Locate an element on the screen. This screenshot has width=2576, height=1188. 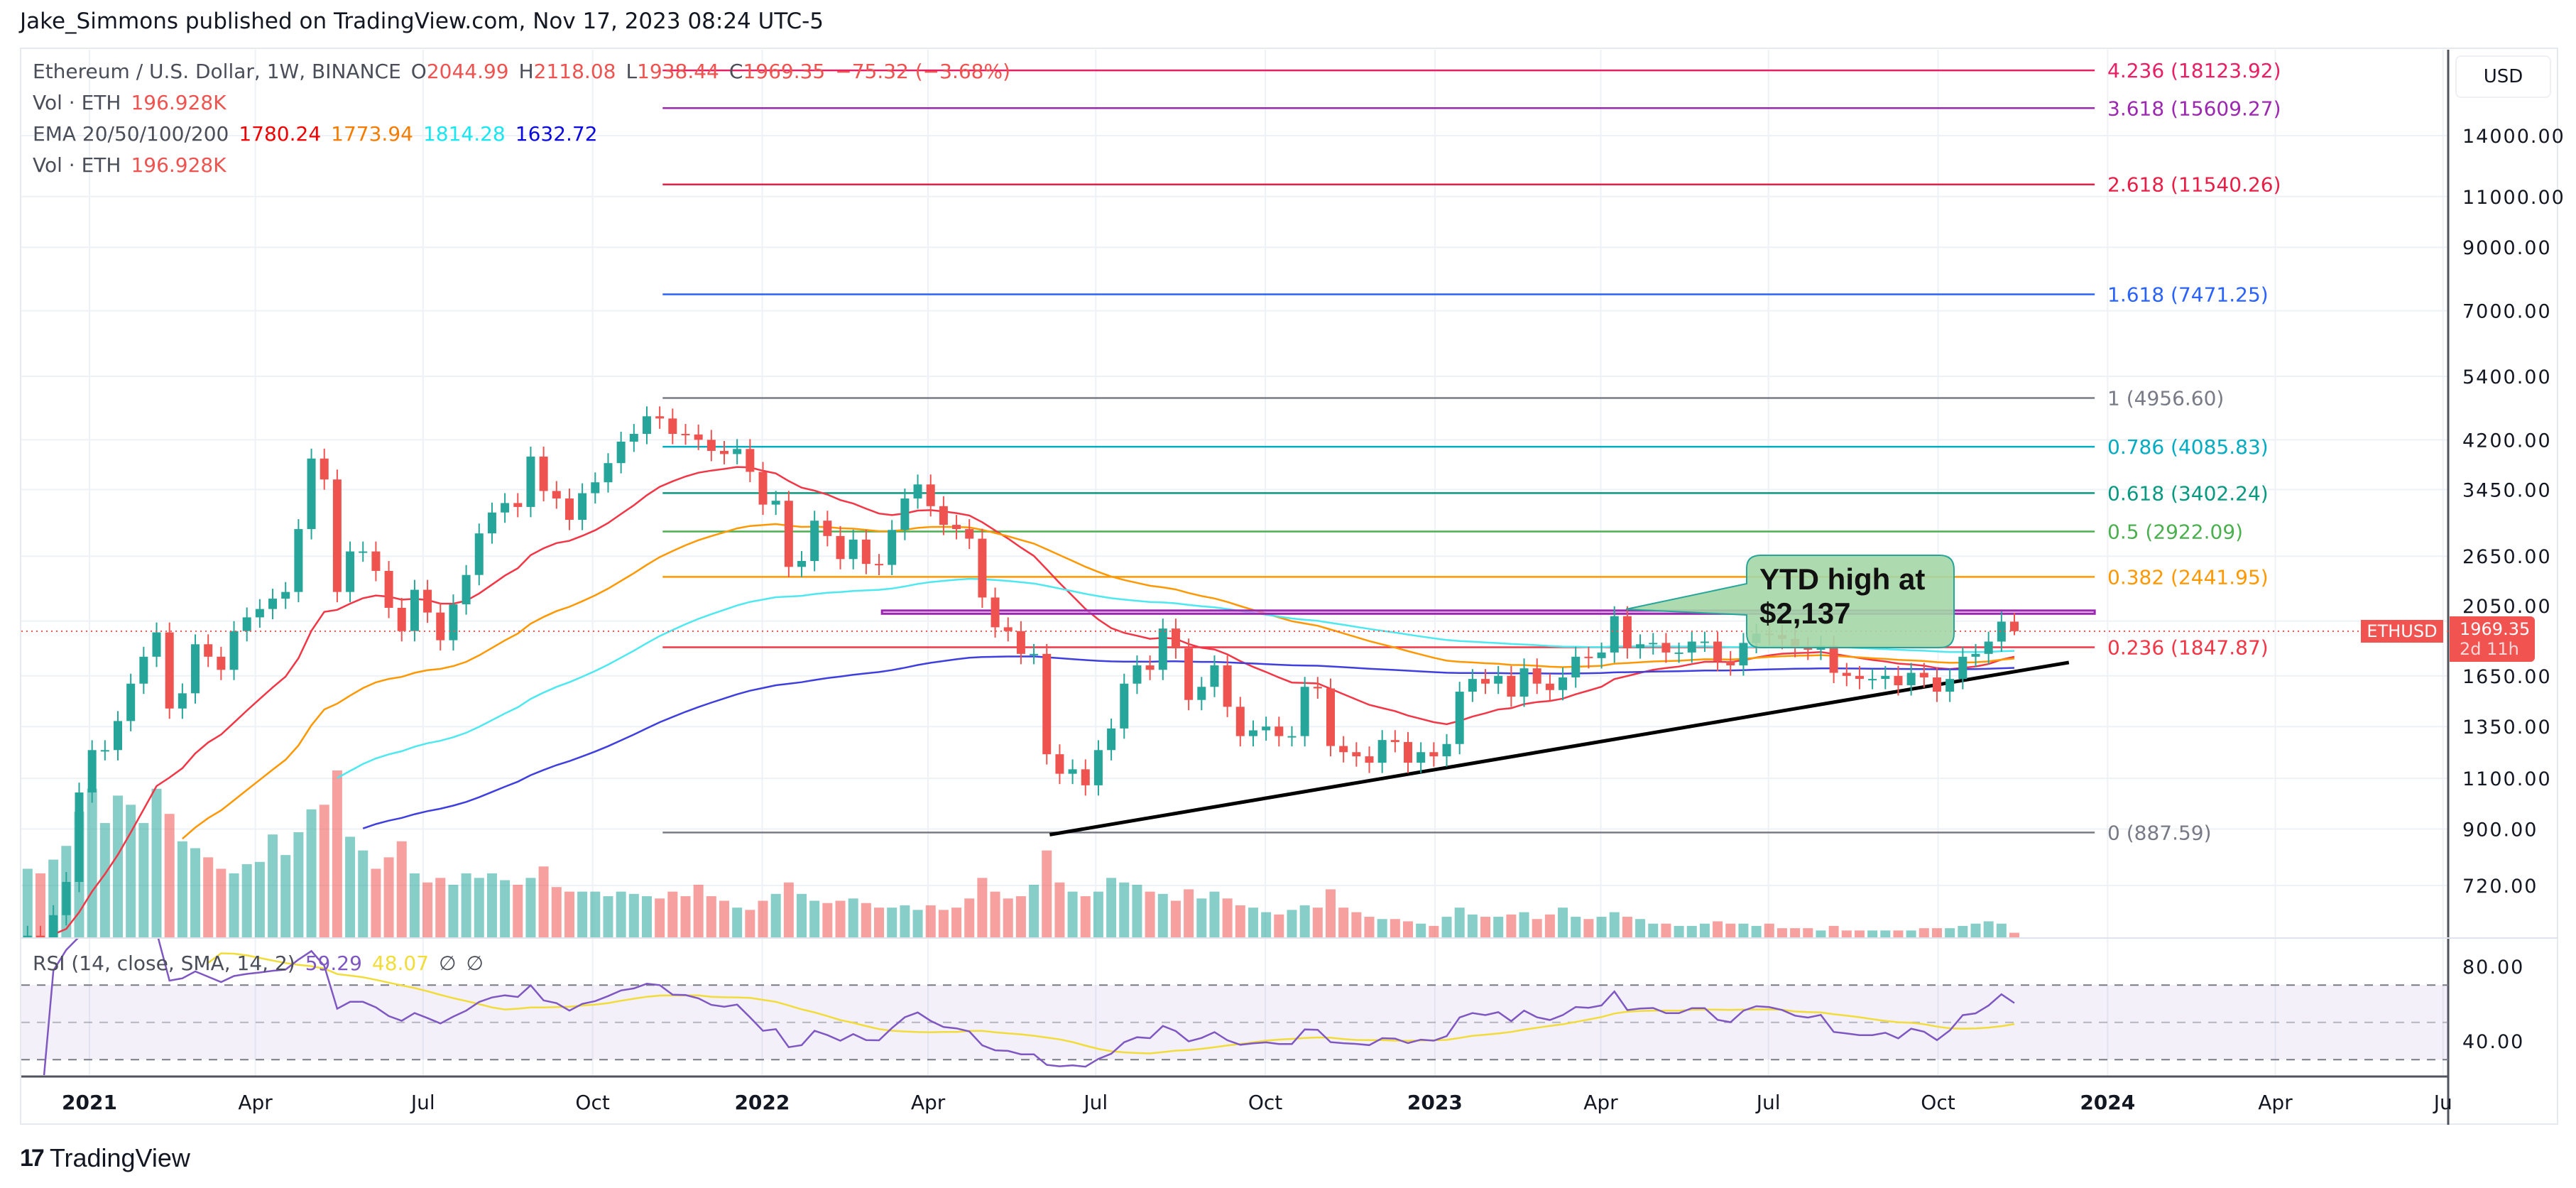
time-tick-label: Apr is located at coordinates (255, 1102).